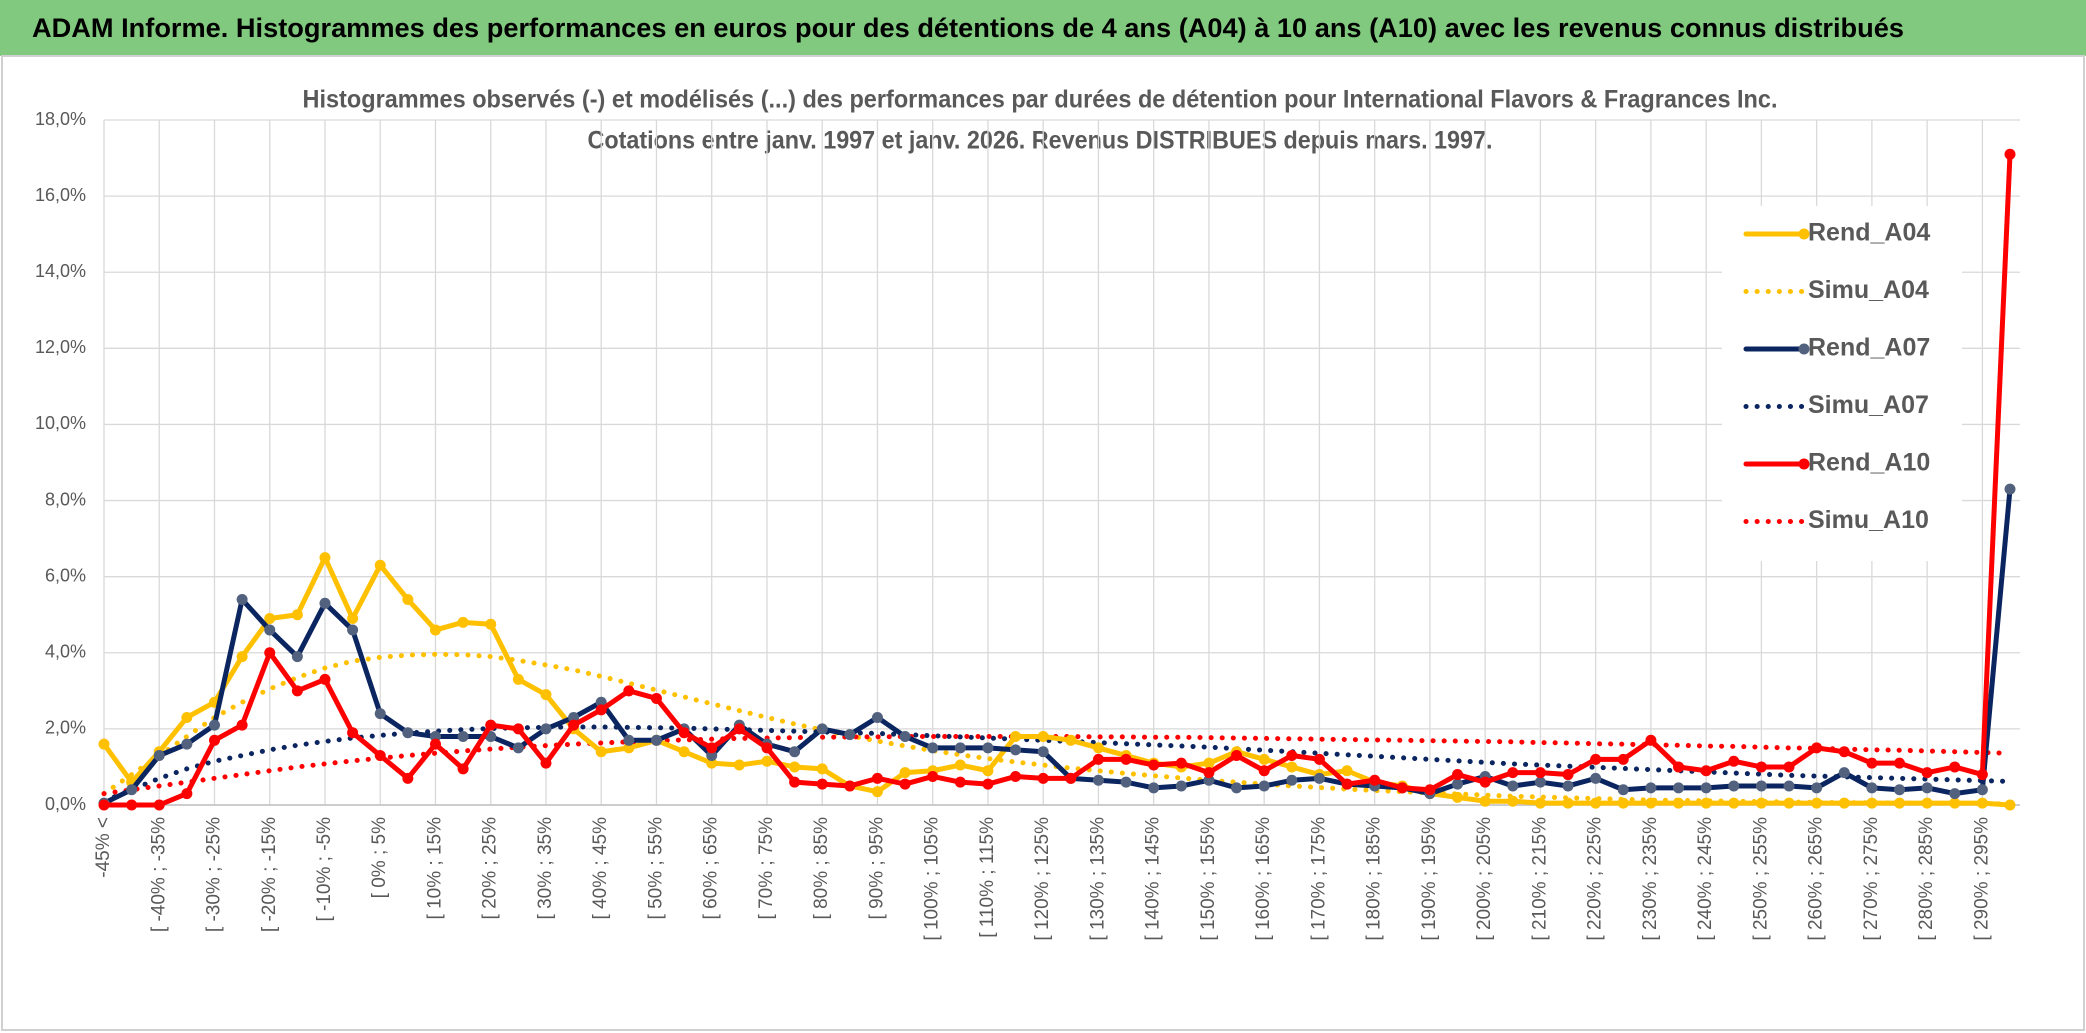  What do you see at coordinates (655, 868) in the screenshot?
I see `x-tick-label: [ 50% ; 55%` at bounding box center [655, 868].